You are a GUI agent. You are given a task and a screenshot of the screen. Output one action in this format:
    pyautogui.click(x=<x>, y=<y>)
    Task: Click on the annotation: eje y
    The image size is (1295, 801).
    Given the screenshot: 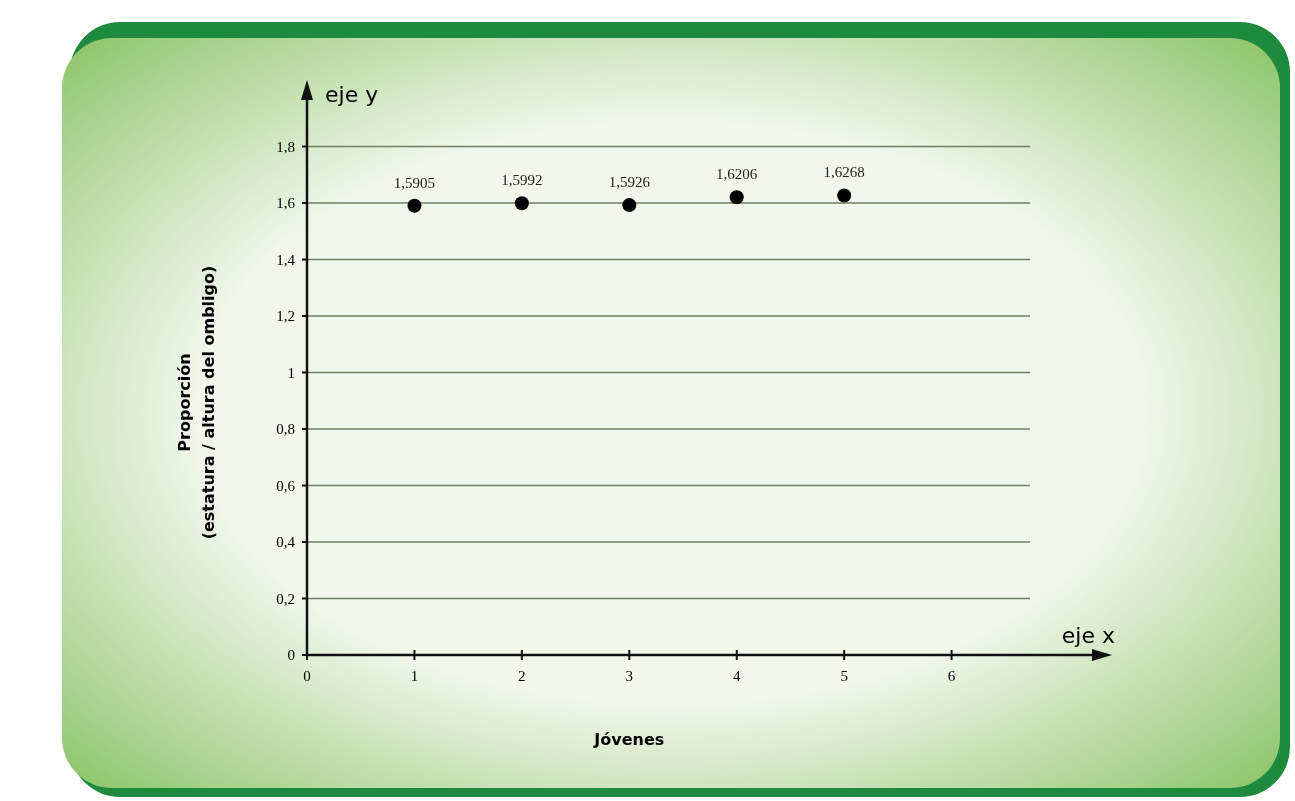 What is the action you would take?
    pyautogui.click(x=352, y=94)
    